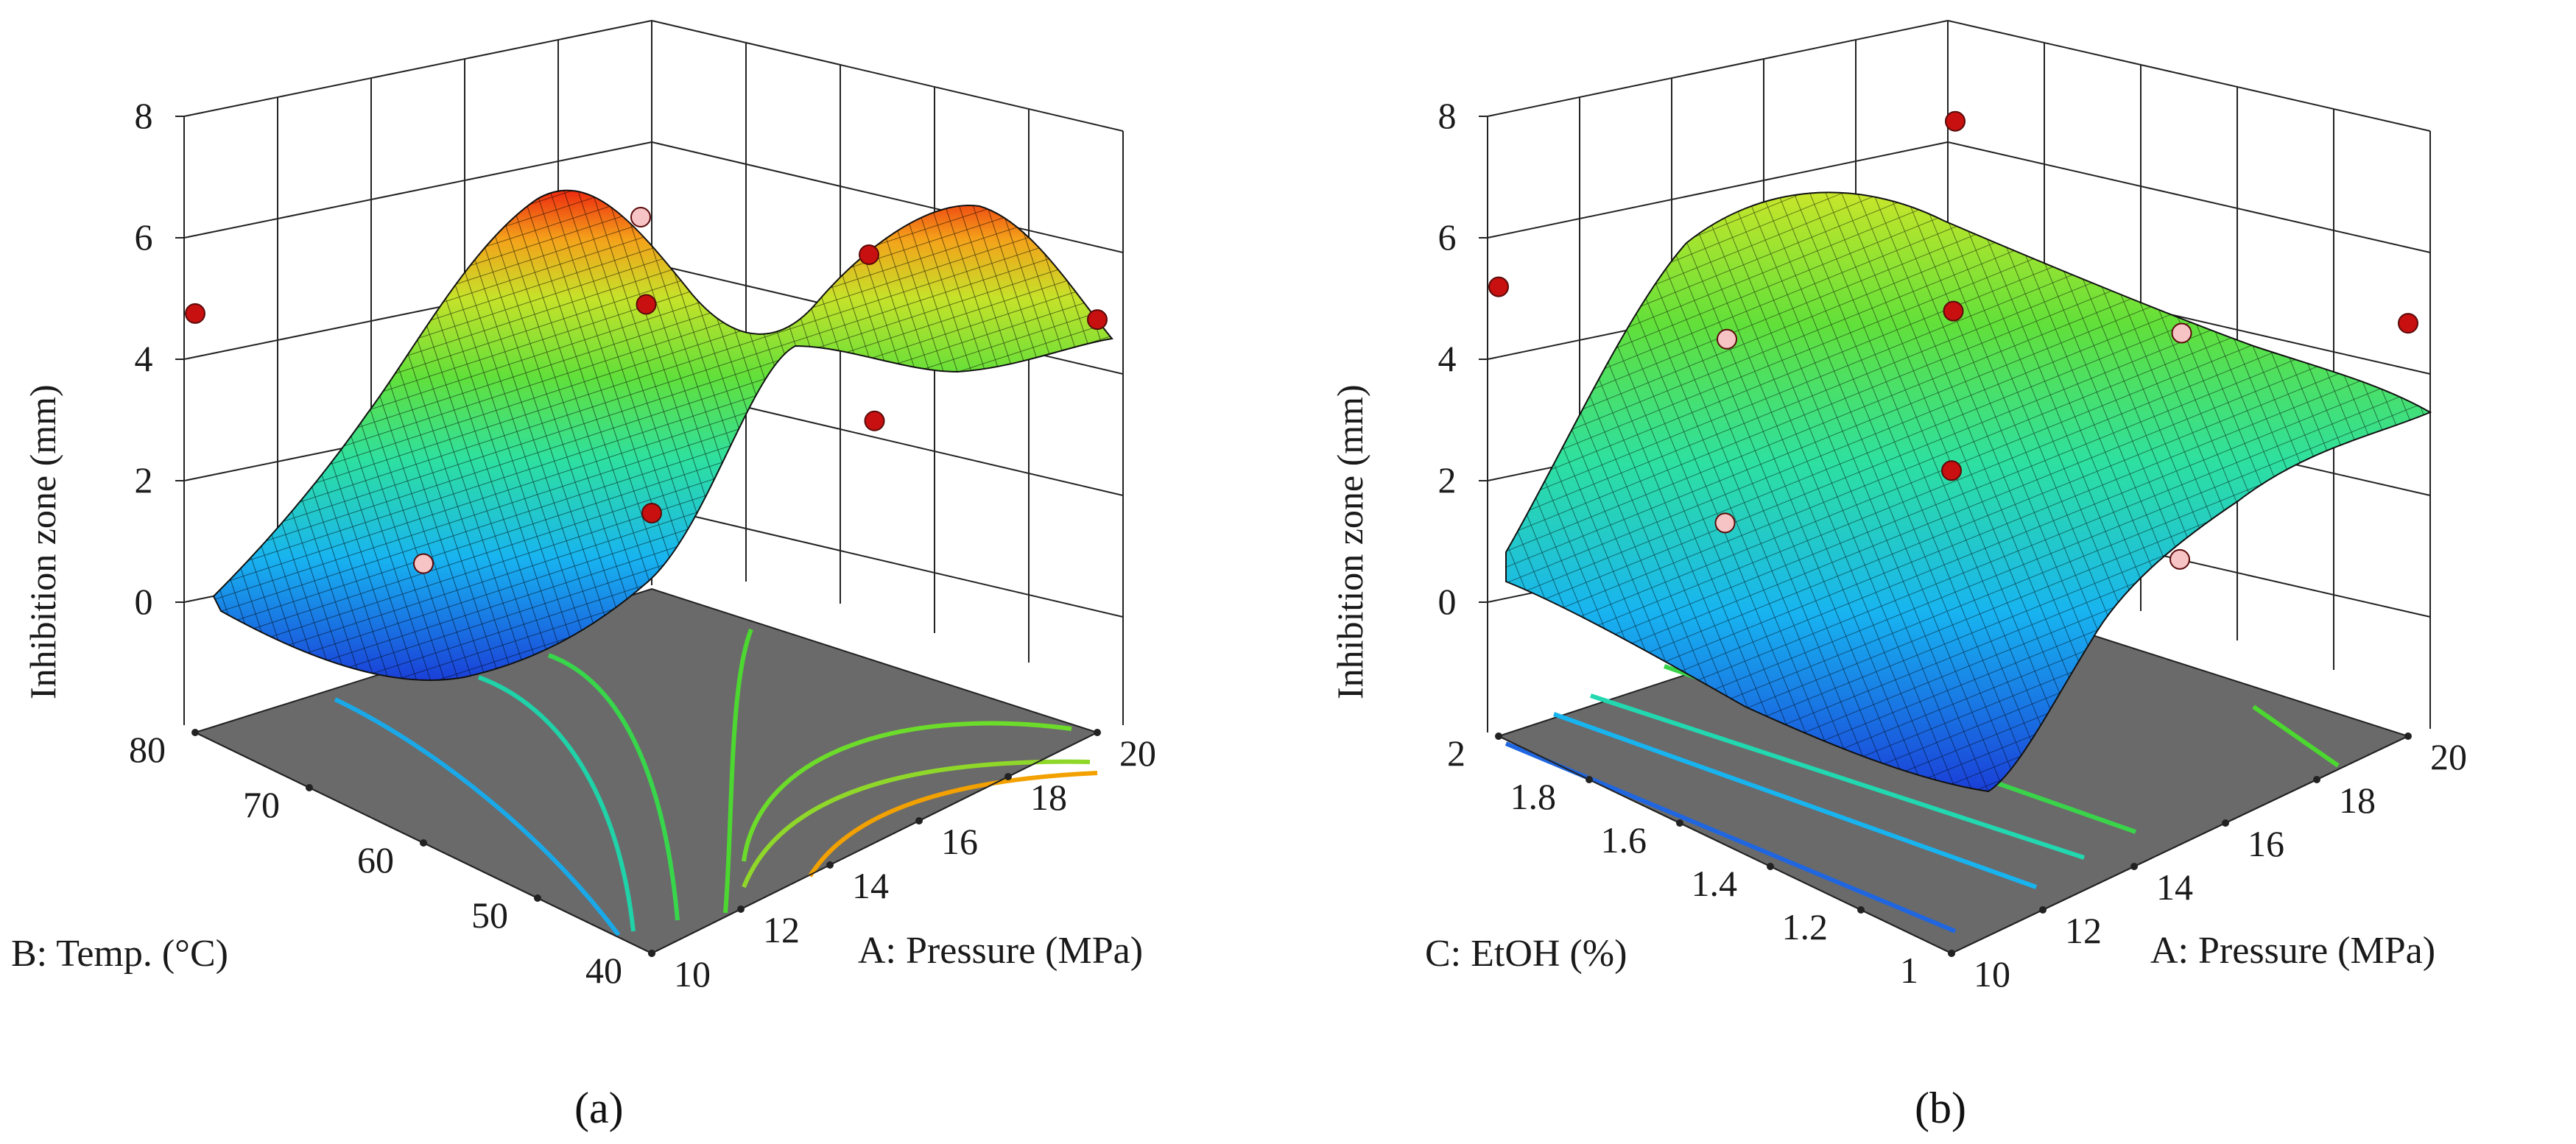 This screenshot has height=1144, width=2576. Describe the element at coordinates (261, 805) in the screenshot. I see `chart-a-y-tick: 70` at that location.